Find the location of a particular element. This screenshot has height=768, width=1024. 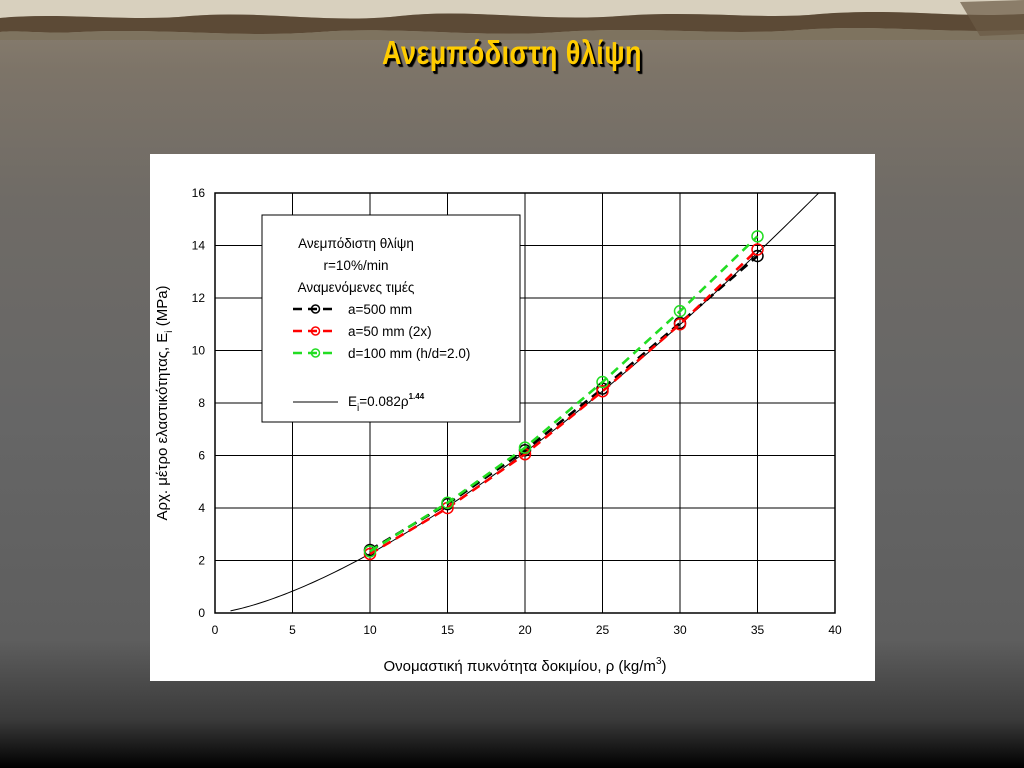

x-tick-label: 20 is located at coordinates (525, 630).